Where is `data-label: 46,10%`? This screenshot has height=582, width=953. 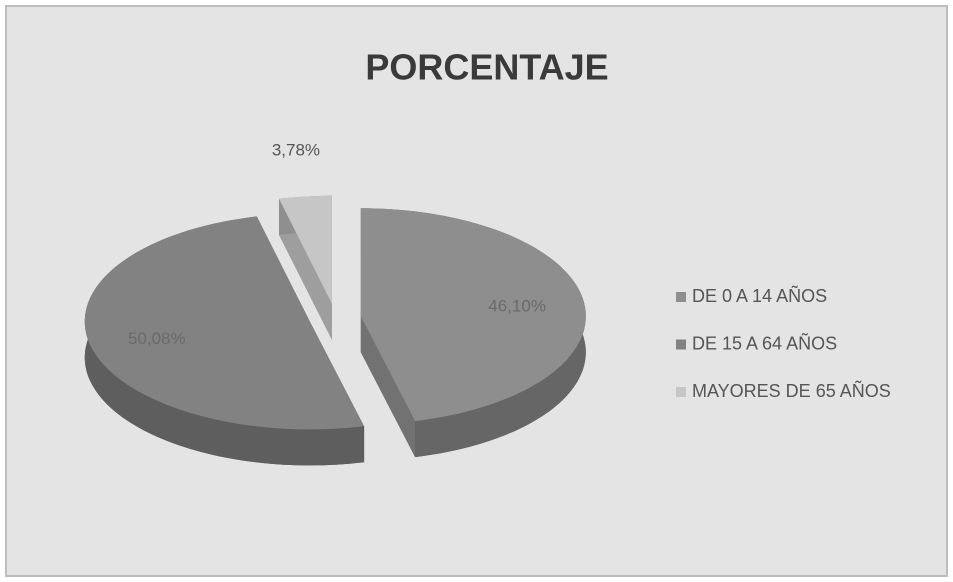 data-label: 46,10% is located at coordinates (517, 306).